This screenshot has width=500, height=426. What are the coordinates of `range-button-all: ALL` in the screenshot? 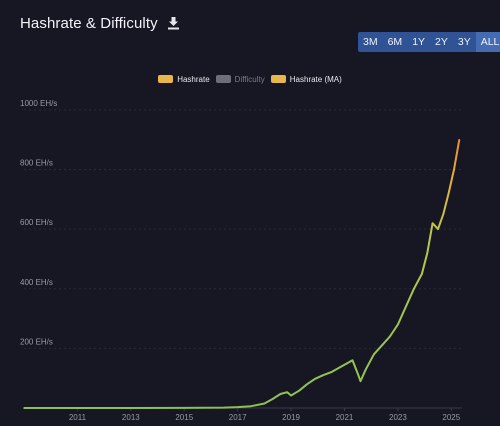 It's located at (487, 42).